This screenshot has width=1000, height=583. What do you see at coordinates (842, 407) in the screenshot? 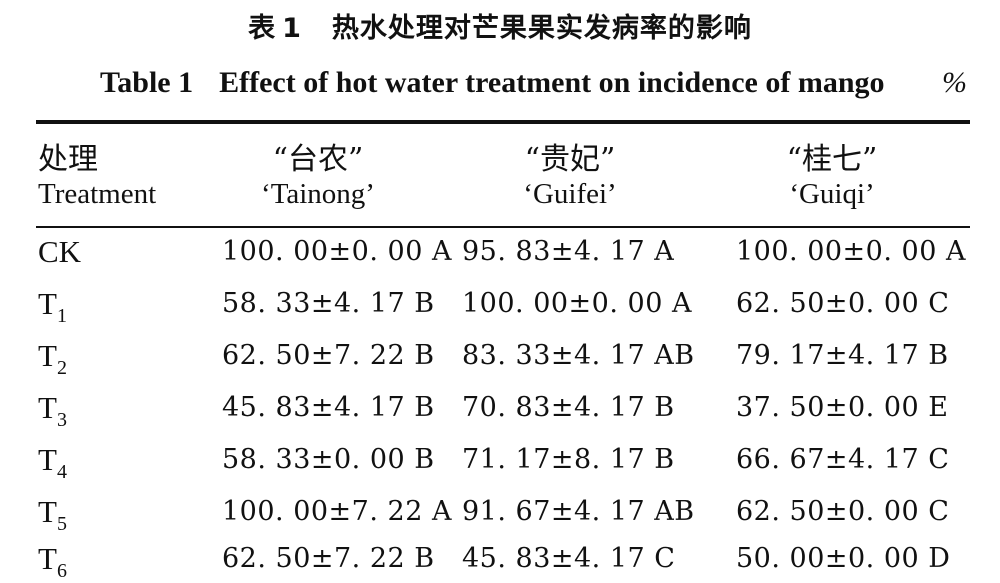
I see `cell-guiqi: 37. 50±0. 00 E` at bounding box center [842, 407].